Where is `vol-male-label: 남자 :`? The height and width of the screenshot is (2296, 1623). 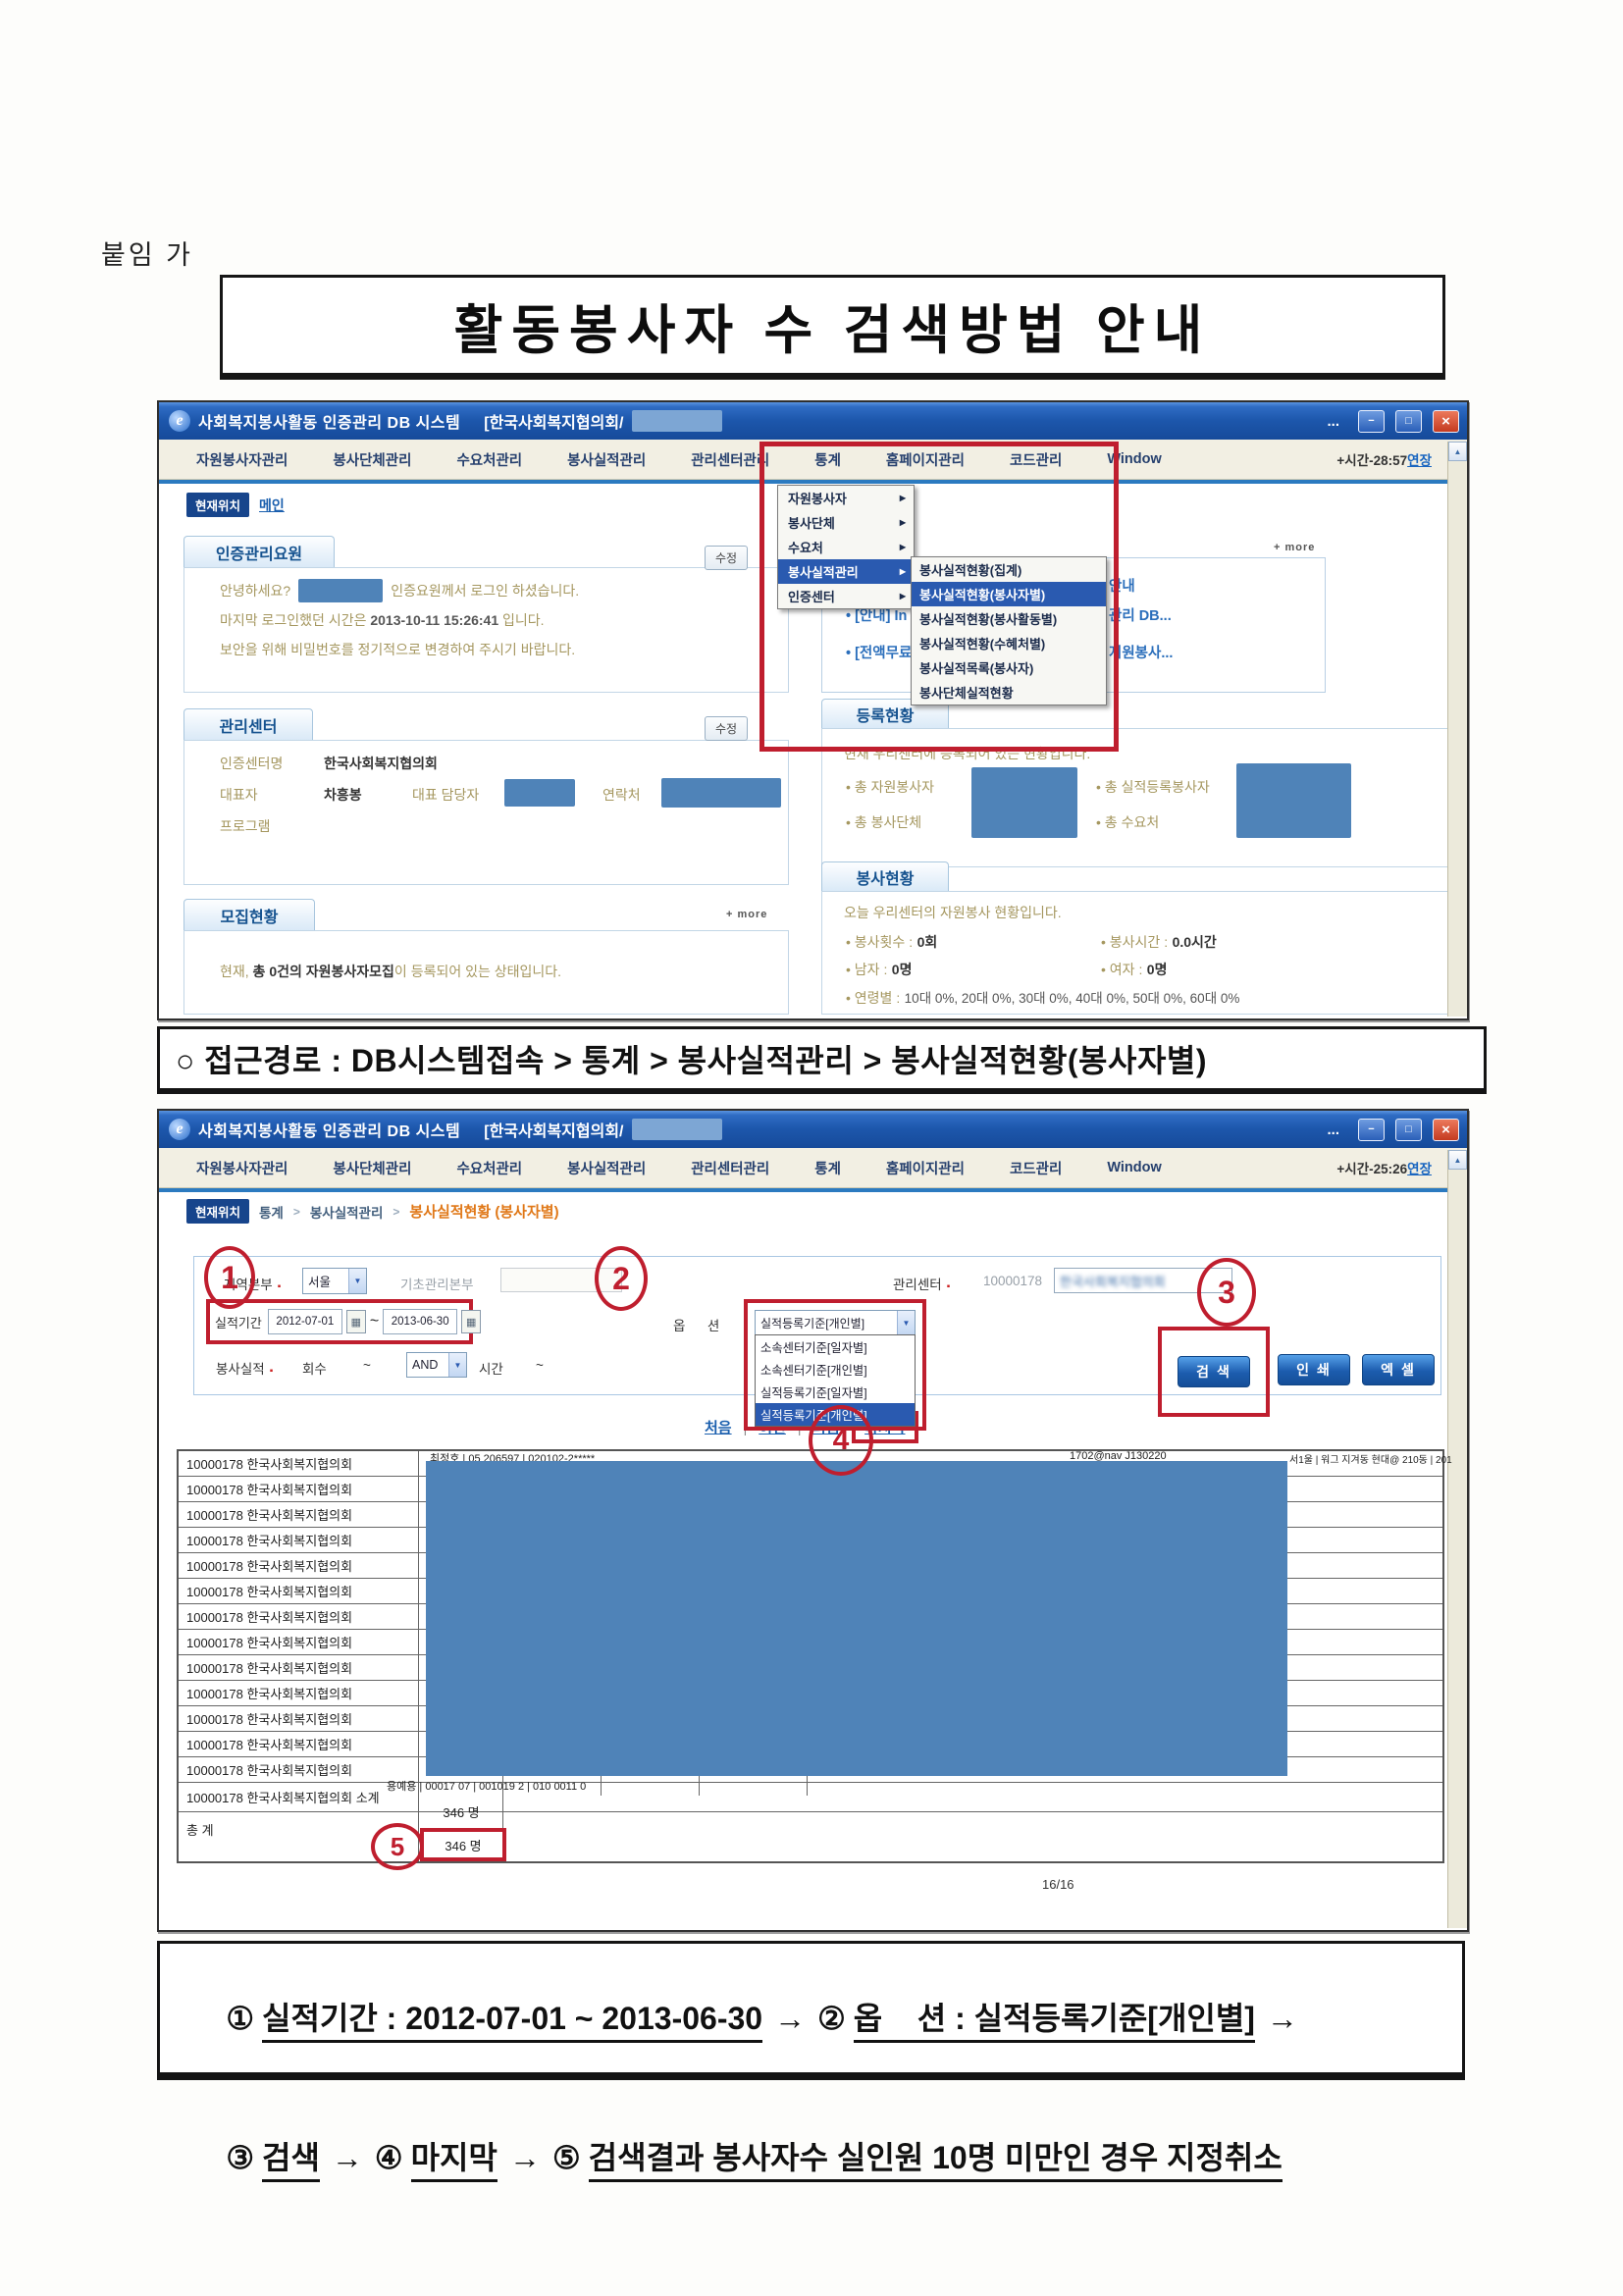
vol-male-label: 남자 : is located at coordinates (866, 969).